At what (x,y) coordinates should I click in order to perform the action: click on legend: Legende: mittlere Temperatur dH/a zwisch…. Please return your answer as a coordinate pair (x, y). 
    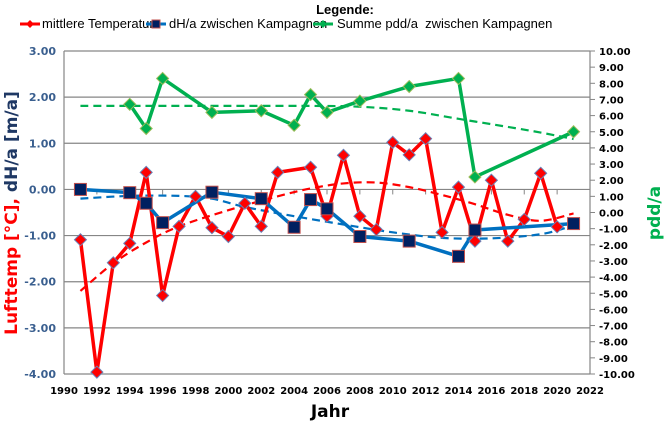
    Looking at the image, I should click on (286, 16).